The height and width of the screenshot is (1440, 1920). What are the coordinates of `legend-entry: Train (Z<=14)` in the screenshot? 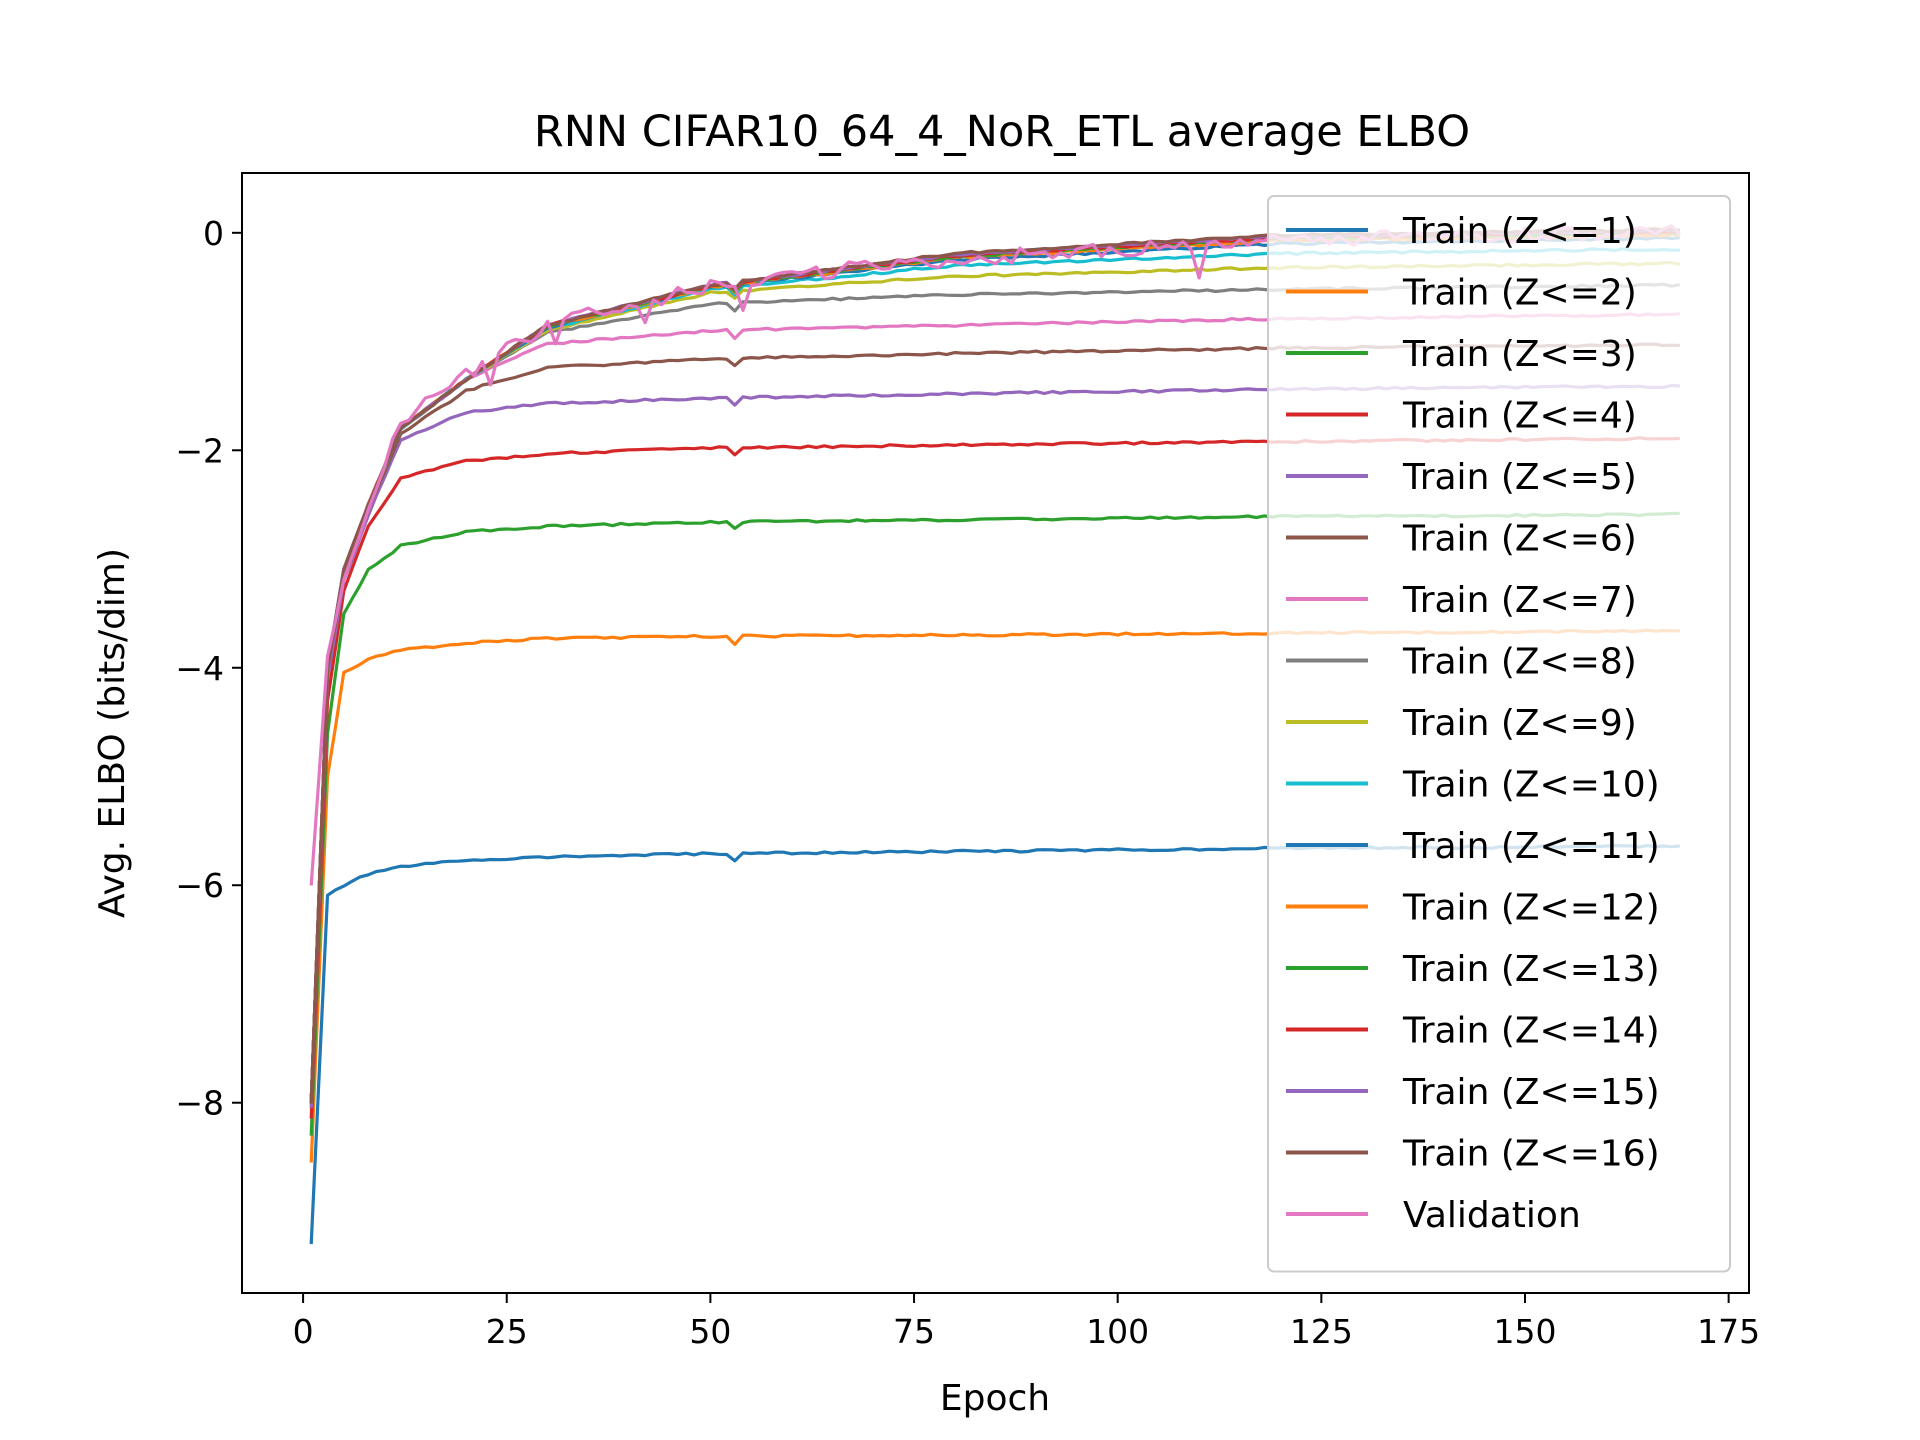 It's located at (1531, 1031).